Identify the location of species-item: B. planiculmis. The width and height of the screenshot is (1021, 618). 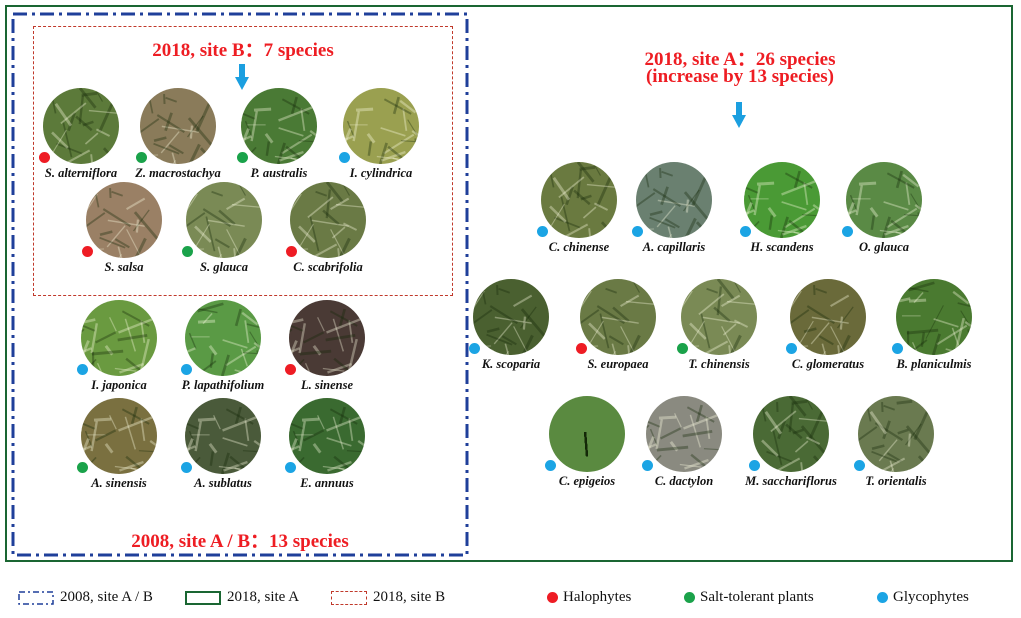
(934, 329).